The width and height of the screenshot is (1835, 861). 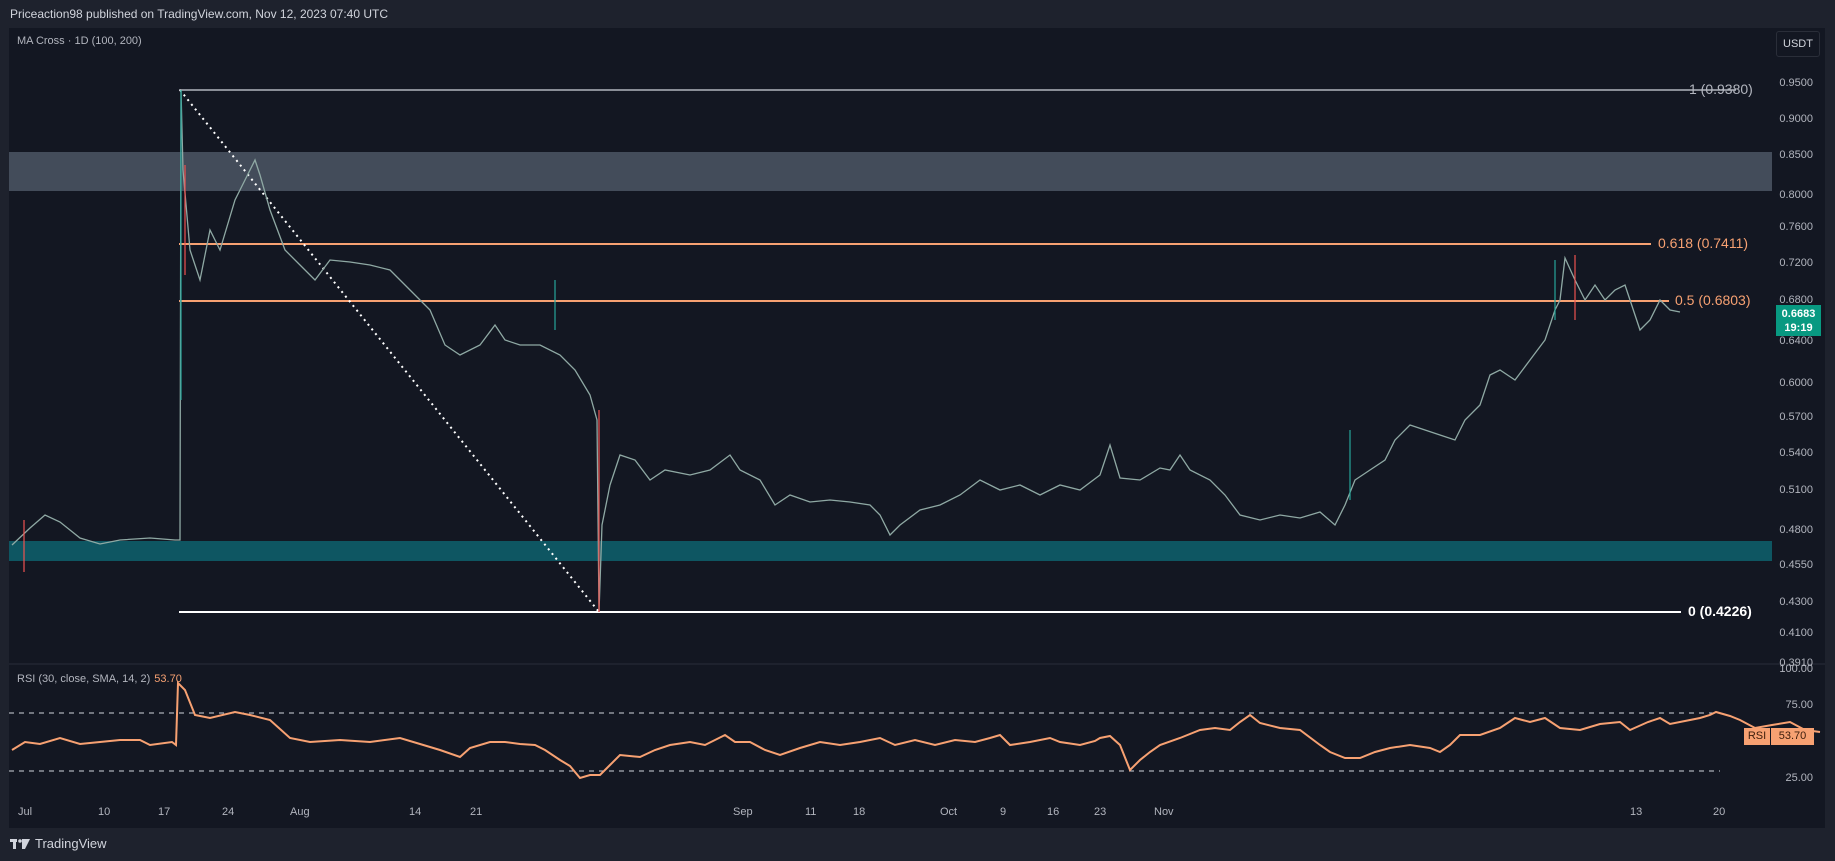 I want to click on fib-label-05: 0.5 (0.6803), so click(x=1713, y=300).